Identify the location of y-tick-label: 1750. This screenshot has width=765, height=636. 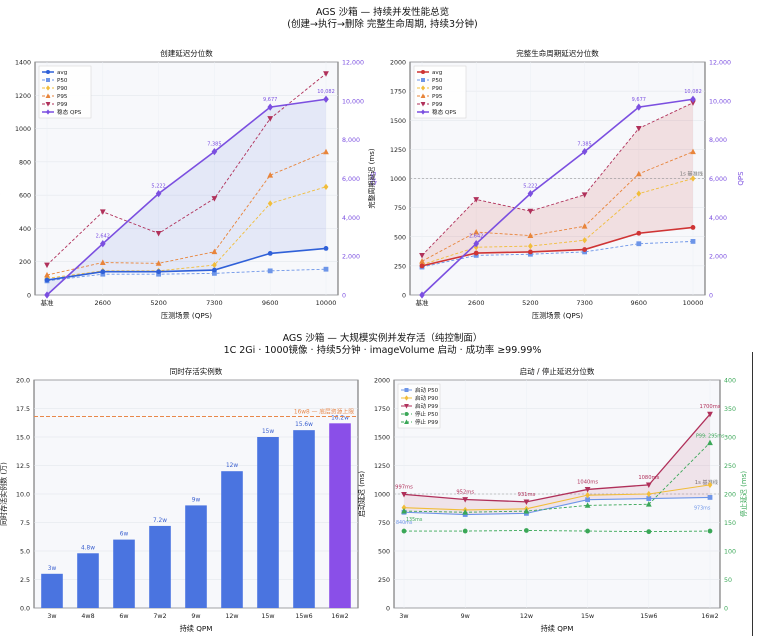
(382, 409).